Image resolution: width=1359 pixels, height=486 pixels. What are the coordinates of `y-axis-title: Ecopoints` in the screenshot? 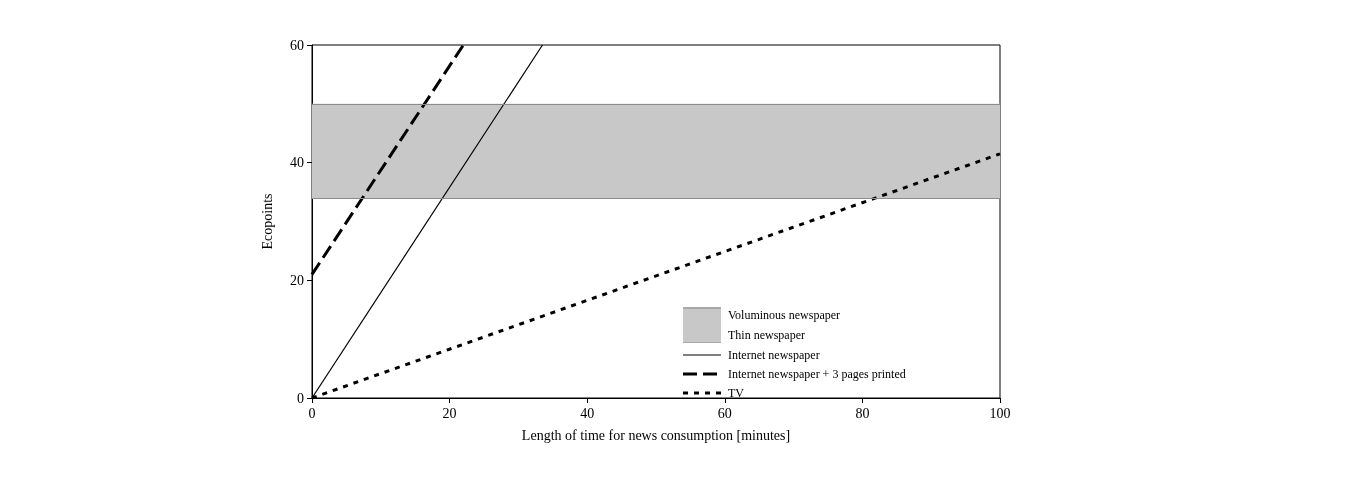 It's located at (267, 221).